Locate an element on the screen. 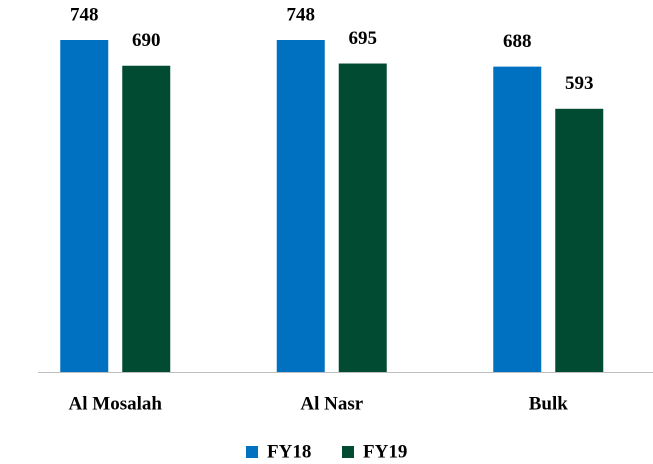 The image size is (653, 464). data-label: 593 is located at coordinates (579, 83).